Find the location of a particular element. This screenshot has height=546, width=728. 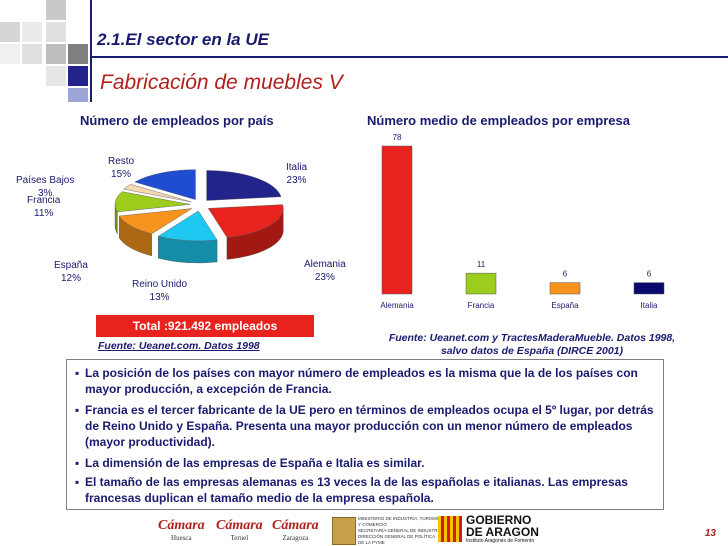

ministry-line: SECRETARÍA GENERAL DE INDUSTRIA is located at coordinates (400, 530).